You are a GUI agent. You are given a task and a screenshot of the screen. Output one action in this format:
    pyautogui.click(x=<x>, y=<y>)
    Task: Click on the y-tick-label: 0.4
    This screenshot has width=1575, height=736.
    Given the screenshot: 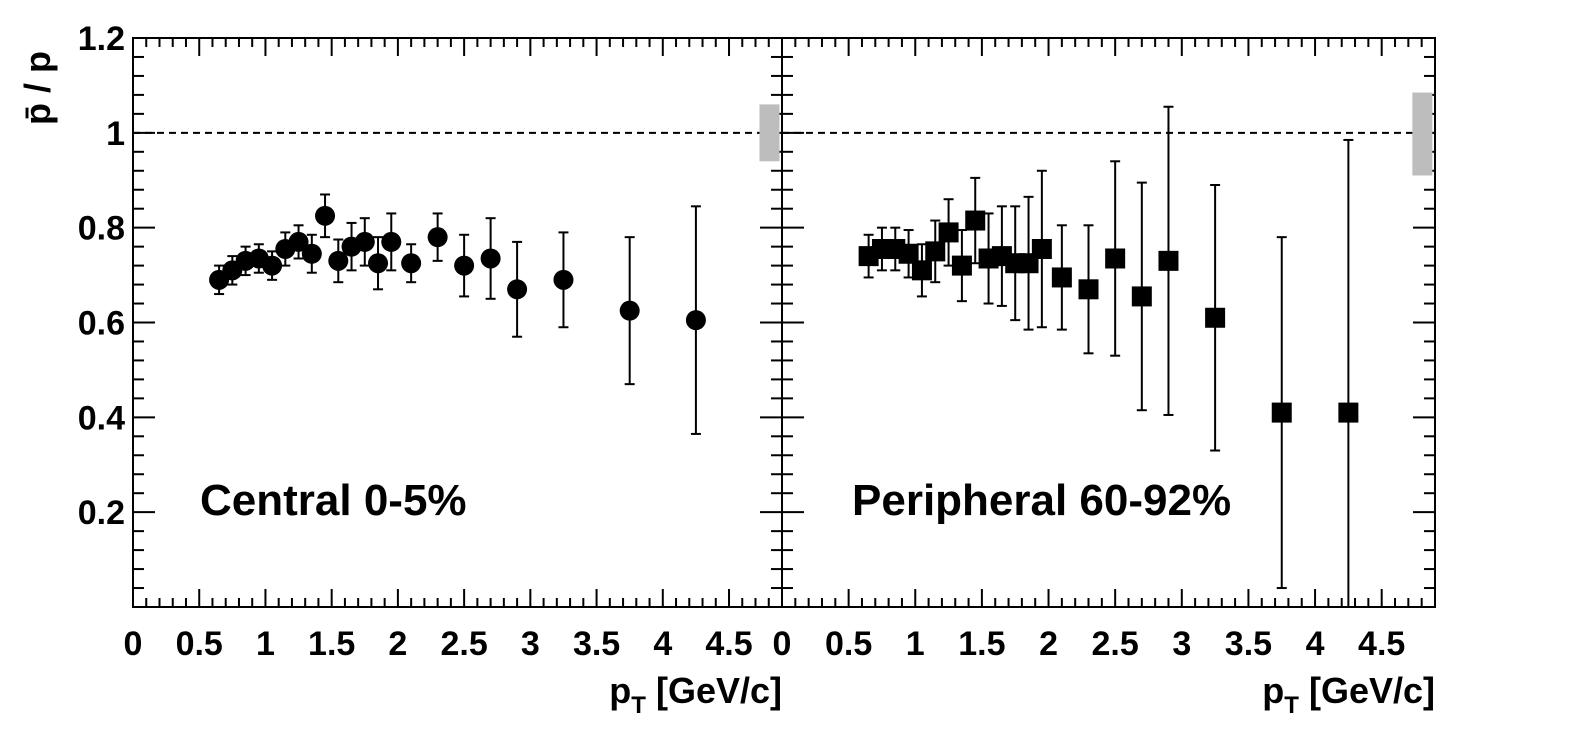 What is the action you would take?
    pyautogui.click(x=101, y=418)
    